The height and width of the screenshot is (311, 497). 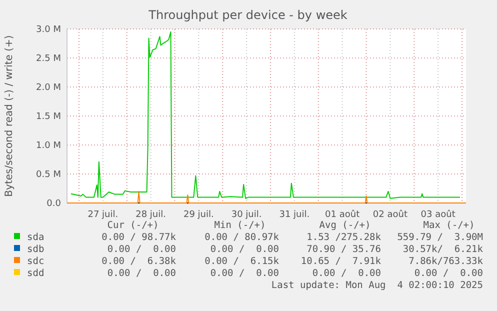 What do you see at coordinates (294, 215) in the screenshot?
I see `x-tick-label: 31 juil.` at bounding box center [294, 215].